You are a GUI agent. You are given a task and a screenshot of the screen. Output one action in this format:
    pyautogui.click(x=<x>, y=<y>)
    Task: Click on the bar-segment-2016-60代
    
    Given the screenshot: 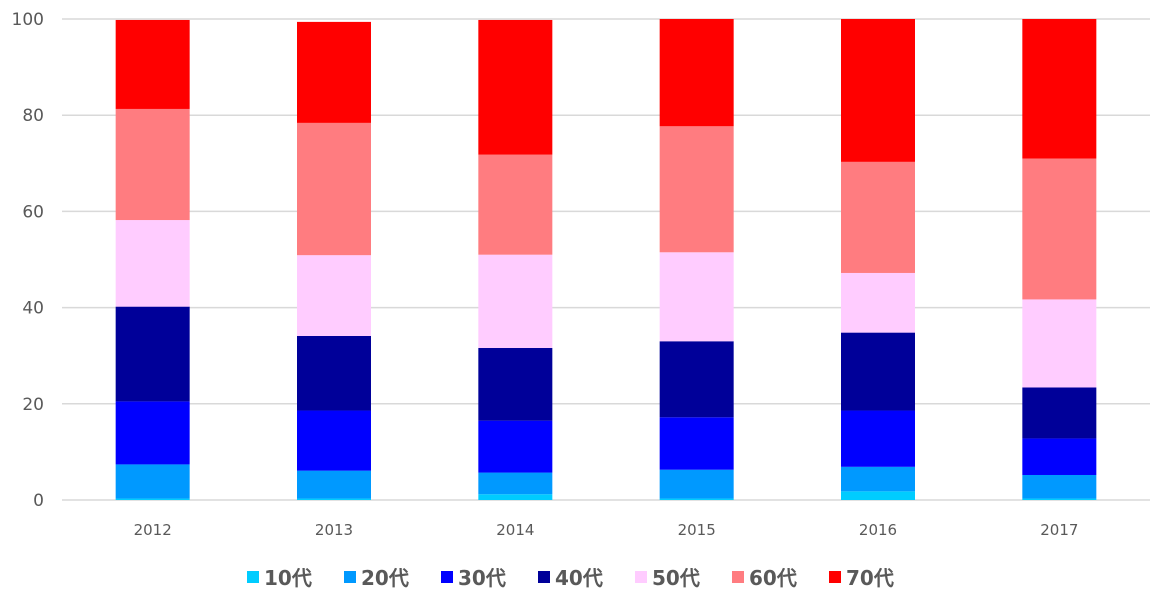 What is the action you would take?
    pyautogui.click(x=878, y=217)
    